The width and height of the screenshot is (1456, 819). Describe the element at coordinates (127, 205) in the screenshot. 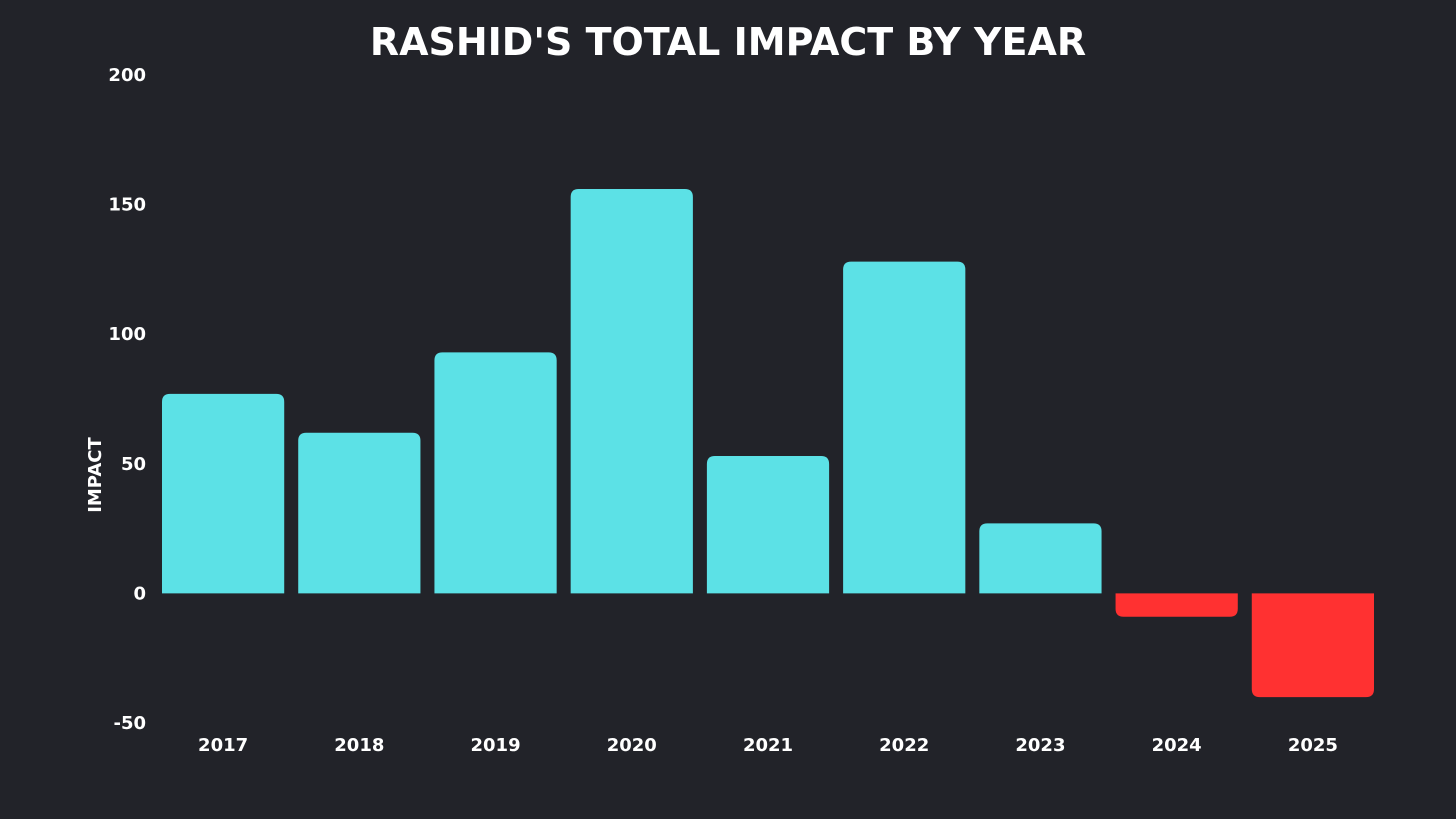

I see `y-tick-label: 150` at that location.